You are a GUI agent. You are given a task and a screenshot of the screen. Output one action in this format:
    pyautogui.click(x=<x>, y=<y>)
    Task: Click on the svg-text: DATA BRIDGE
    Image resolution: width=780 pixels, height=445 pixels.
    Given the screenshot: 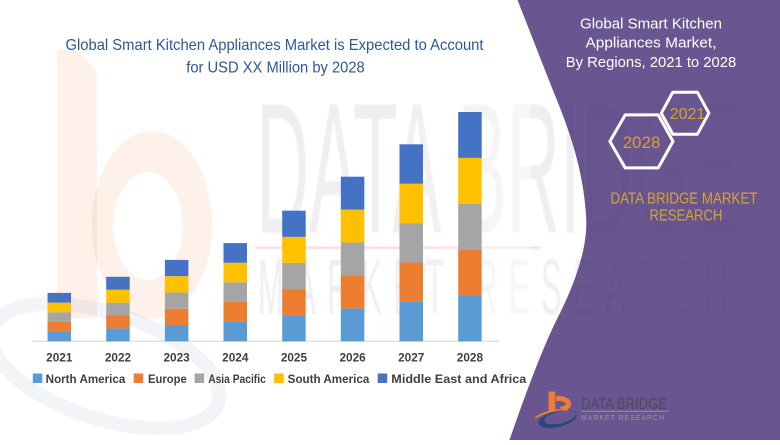 What is the action you would take?
    pyautogui.click(x=624, y=404)
    